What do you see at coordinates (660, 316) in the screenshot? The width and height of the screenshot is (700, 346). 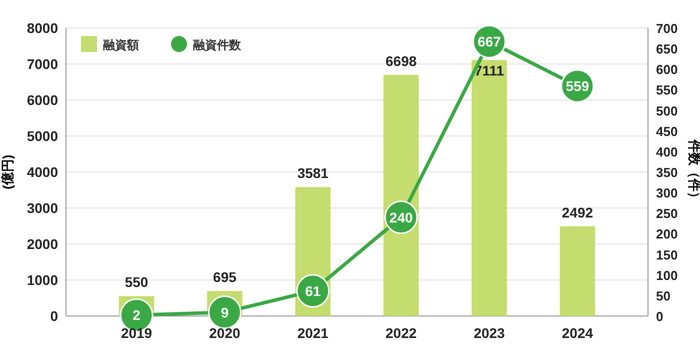 I see `y2-tick-label: 0` at bounding box center [660, 316].